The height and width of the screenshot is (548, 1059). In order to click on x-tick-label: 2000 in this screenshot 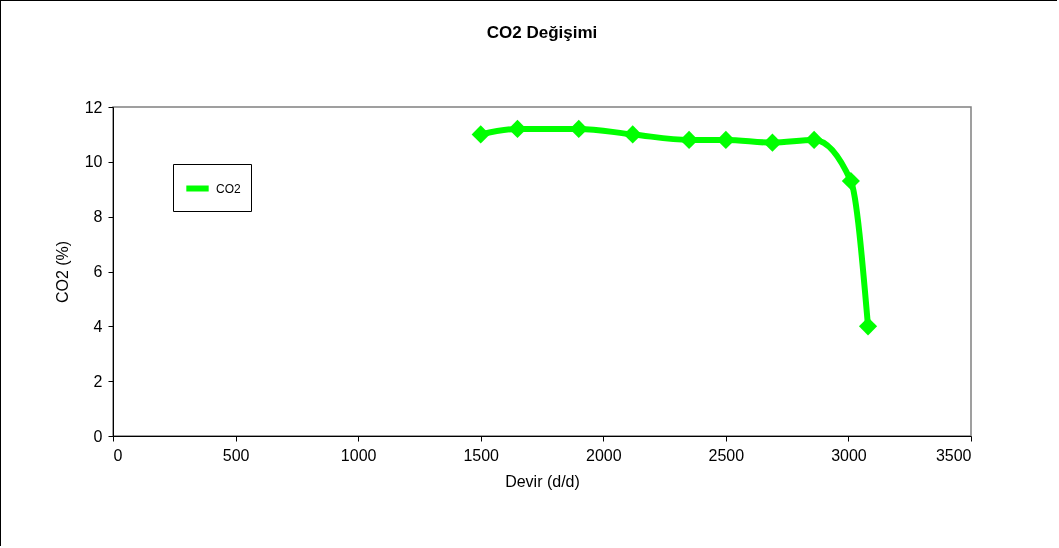, I will do `click(603, 455)`.